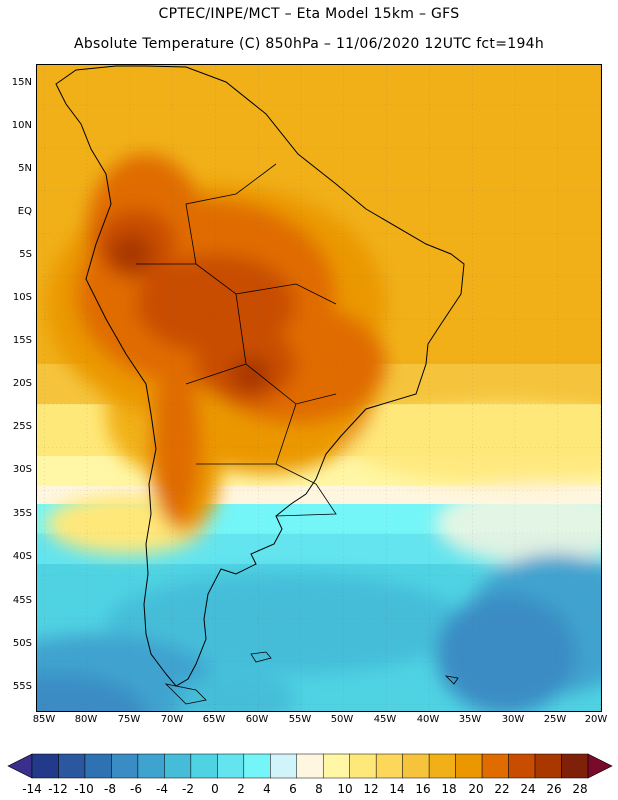  What do you see at coordinates (502, 789) in the screenshot?
I see `colorbar-label: 22` at bounding box center [502, 789].